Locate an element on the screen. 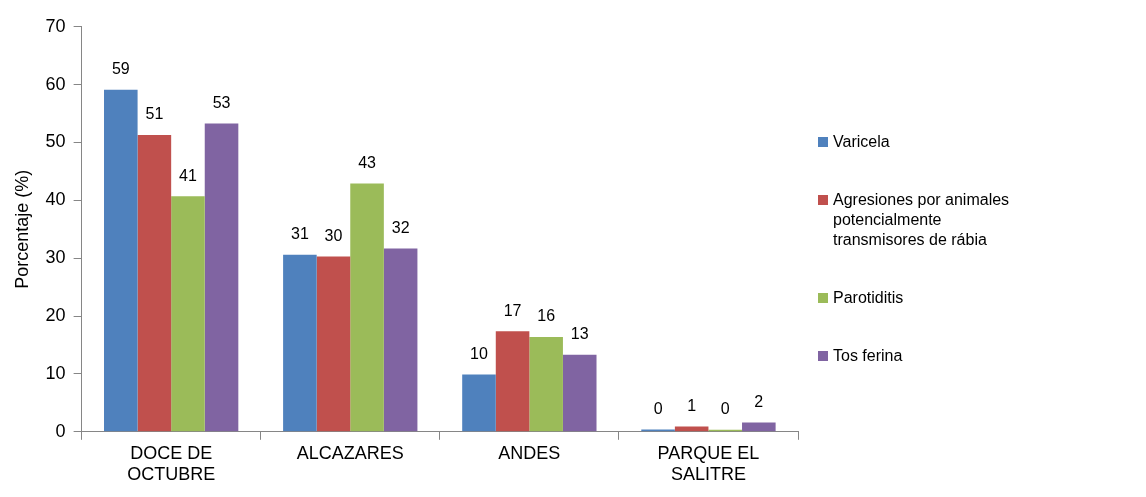 Image resolution: width=1146 pixels, height=497 pixels. y-tick-label: 0 is located at coordinates (60, 430).